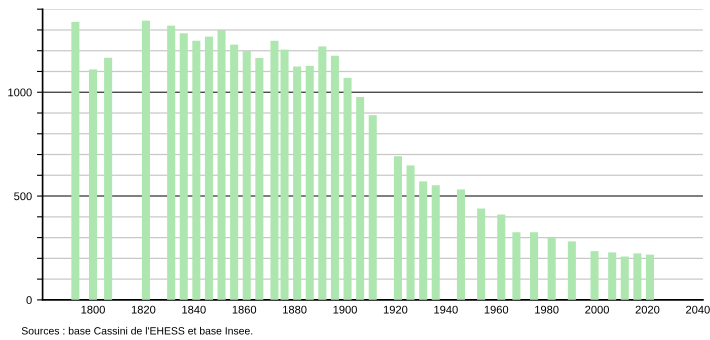 This screenshot has height=340, width=710. I want to click on y-tick-label: 1000, so click(20, 92).